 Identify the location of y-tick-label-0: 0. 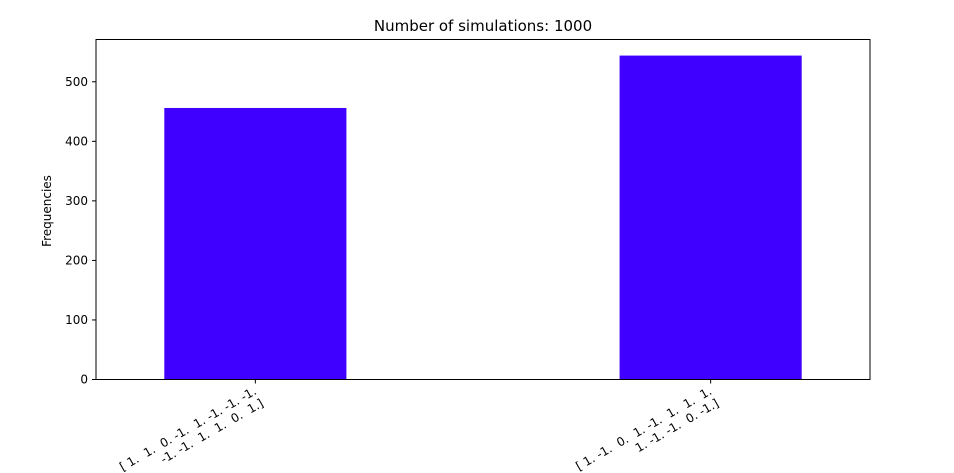
(84, 380).